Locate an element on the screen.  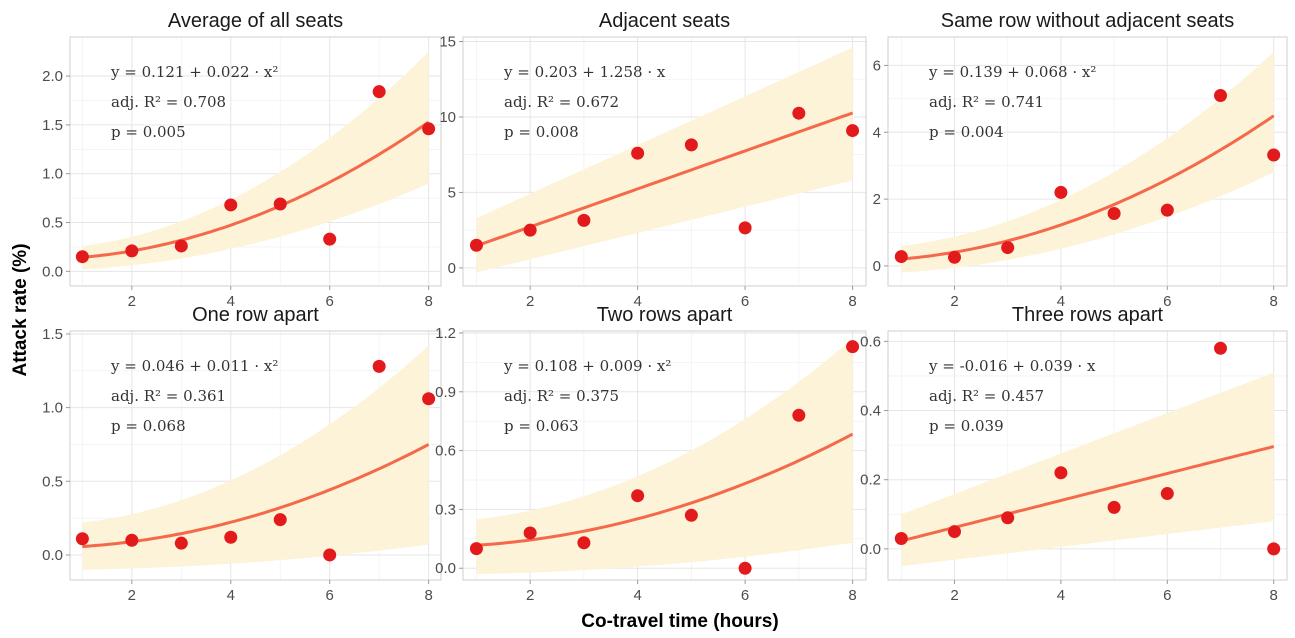
r-squared-label: adj. R² = 0.375 is located at coordinates (561, 396).